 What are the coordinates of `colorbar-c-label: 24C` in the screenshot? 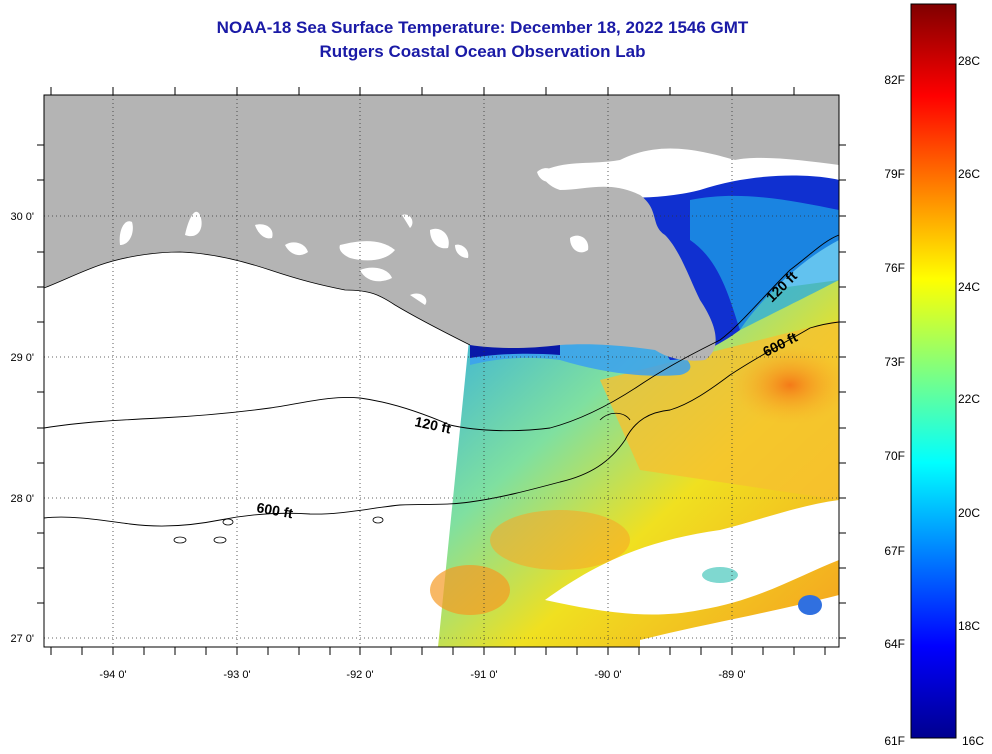 It's located at (969, 287).